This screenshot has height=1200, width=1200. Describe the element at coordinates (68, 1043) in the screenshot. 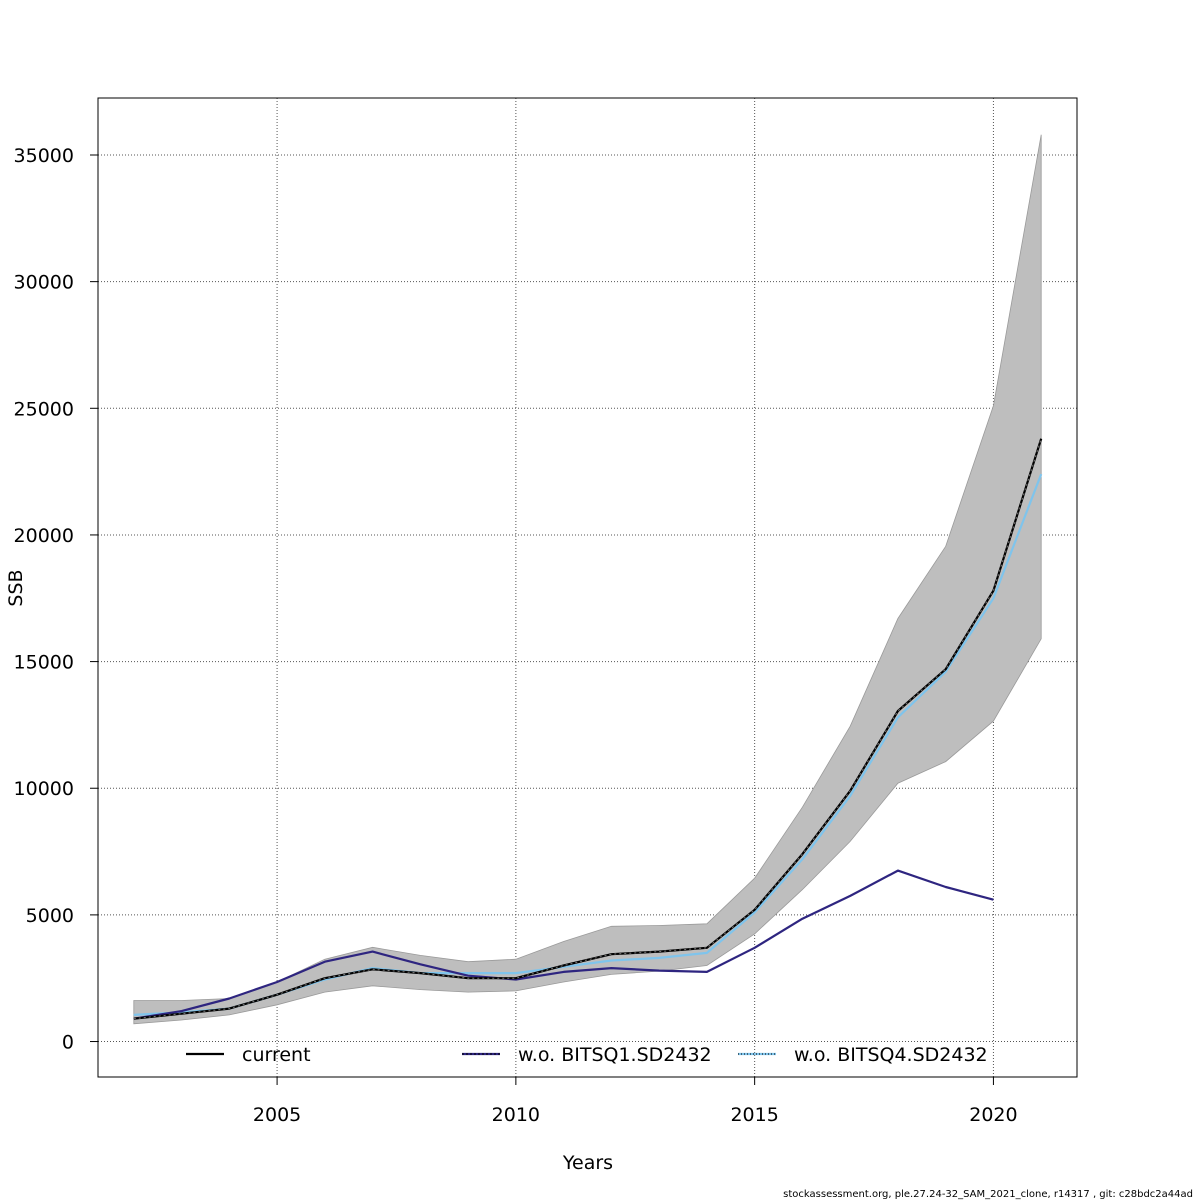

I see `y-tick-label: 0` at that location.